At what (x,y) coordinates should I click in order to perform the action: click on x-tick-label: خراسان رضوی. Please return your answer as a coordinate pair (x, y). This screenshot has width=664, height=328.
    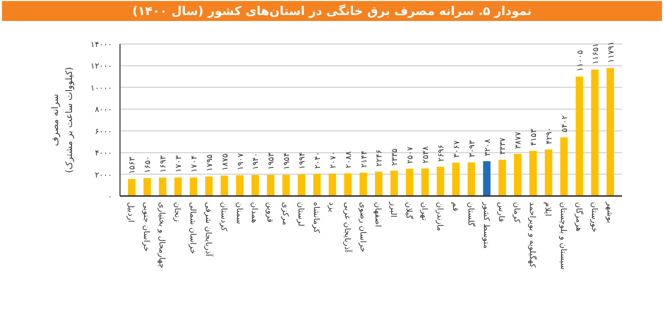
    Looking at the image, I should click on (363, 227).